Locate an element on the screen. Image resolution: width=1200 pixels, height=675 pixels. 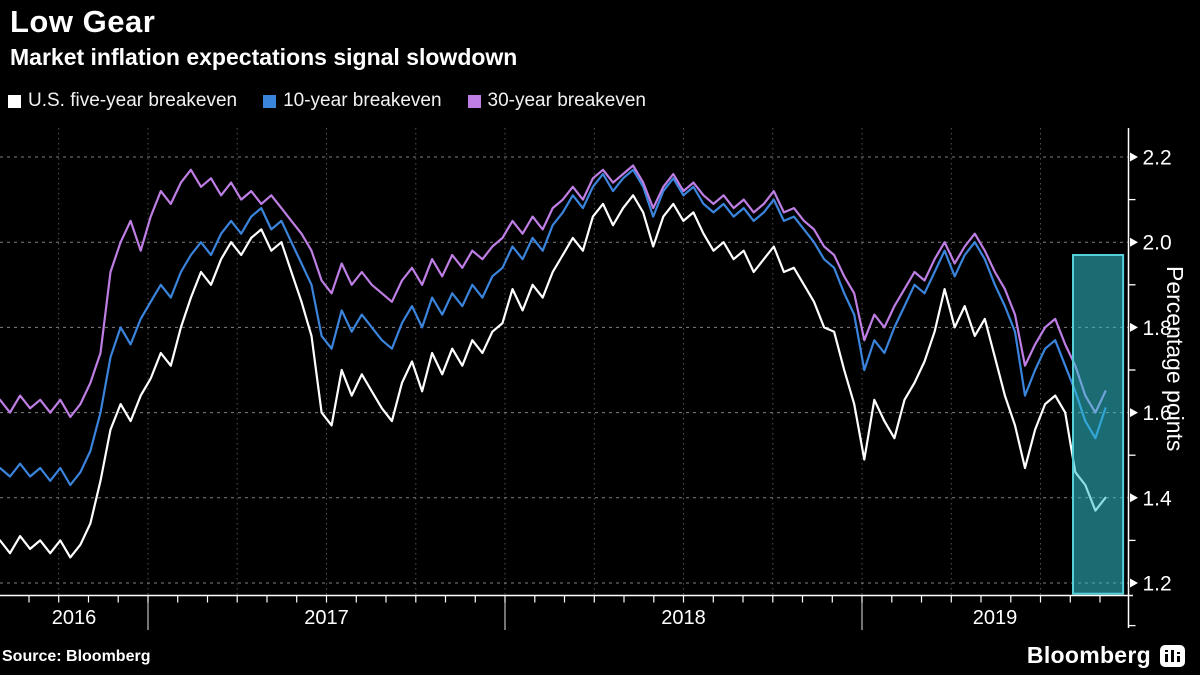
y-tick-label: 1.6 is located at coordinates (1157, 413).